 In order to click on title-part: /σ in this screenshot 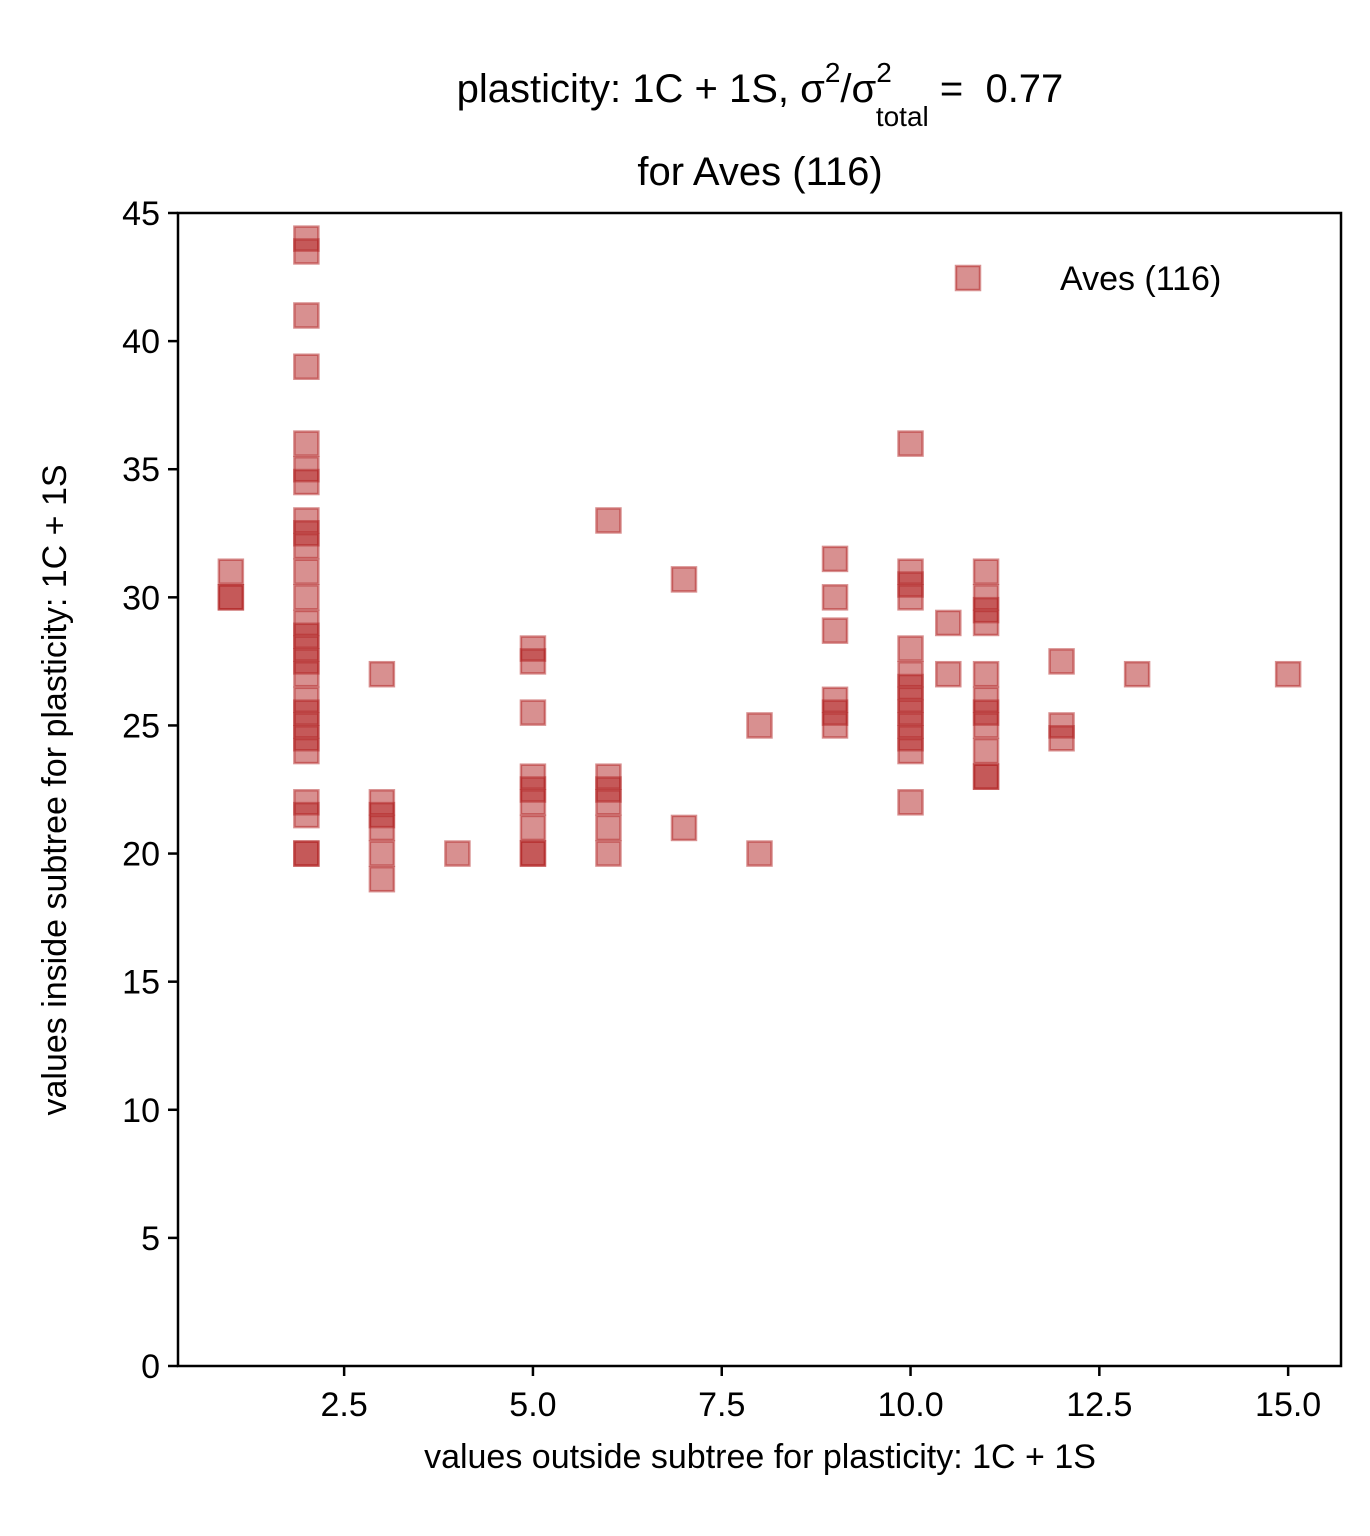, I will do `click(858, 89)`.